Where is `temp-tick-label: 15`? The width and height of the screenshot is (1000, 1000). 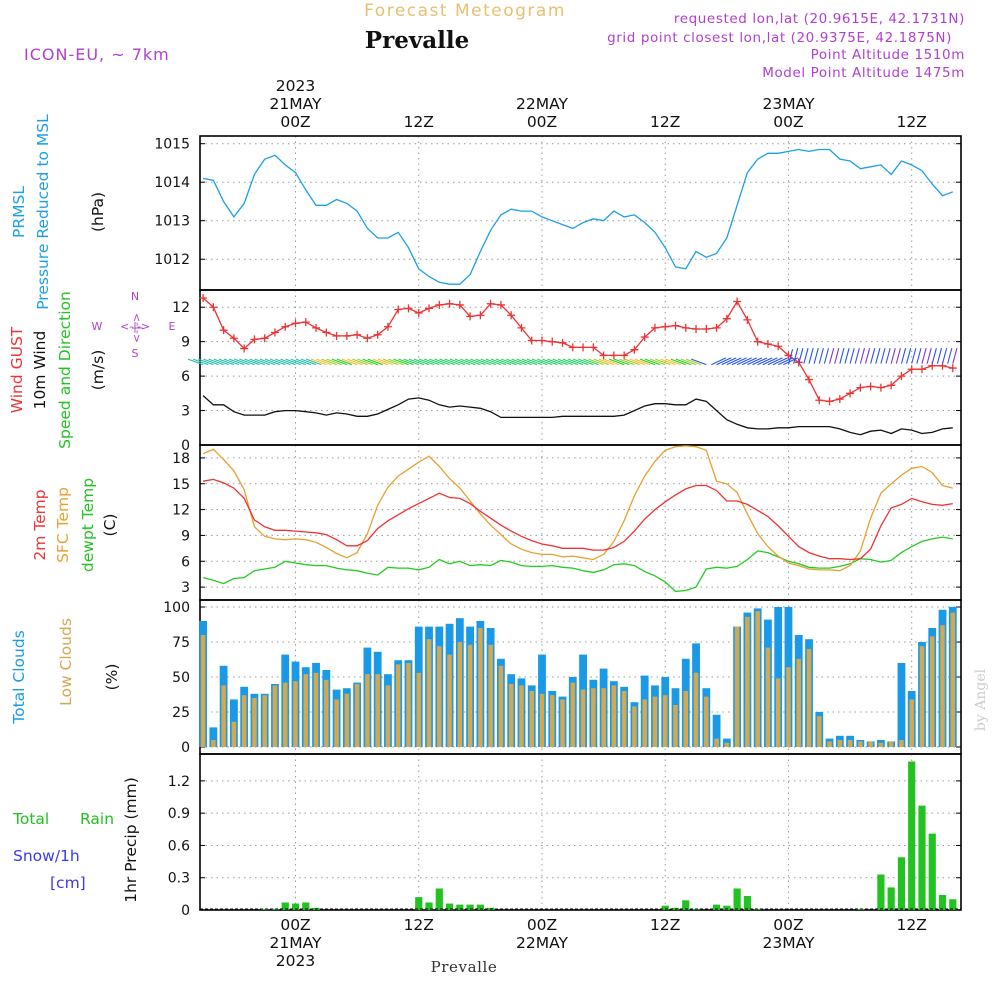
temp-tick-label: 15 is located at coordinates (181, 485).